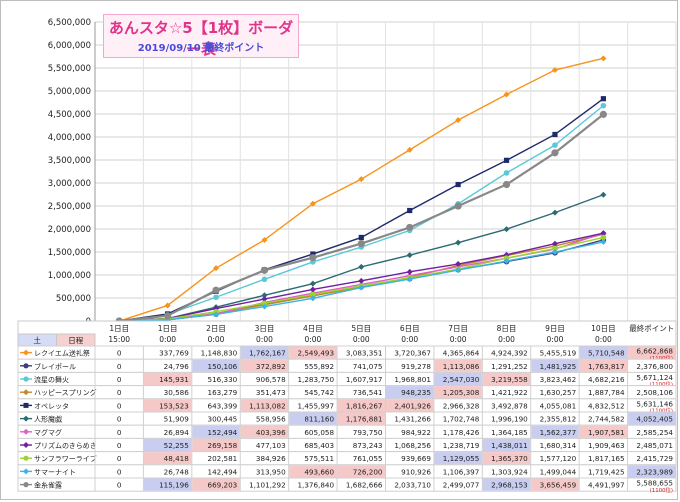 The image size is (680, 502). I want to click on series-name: 金糸雀露, so click(48, 485).